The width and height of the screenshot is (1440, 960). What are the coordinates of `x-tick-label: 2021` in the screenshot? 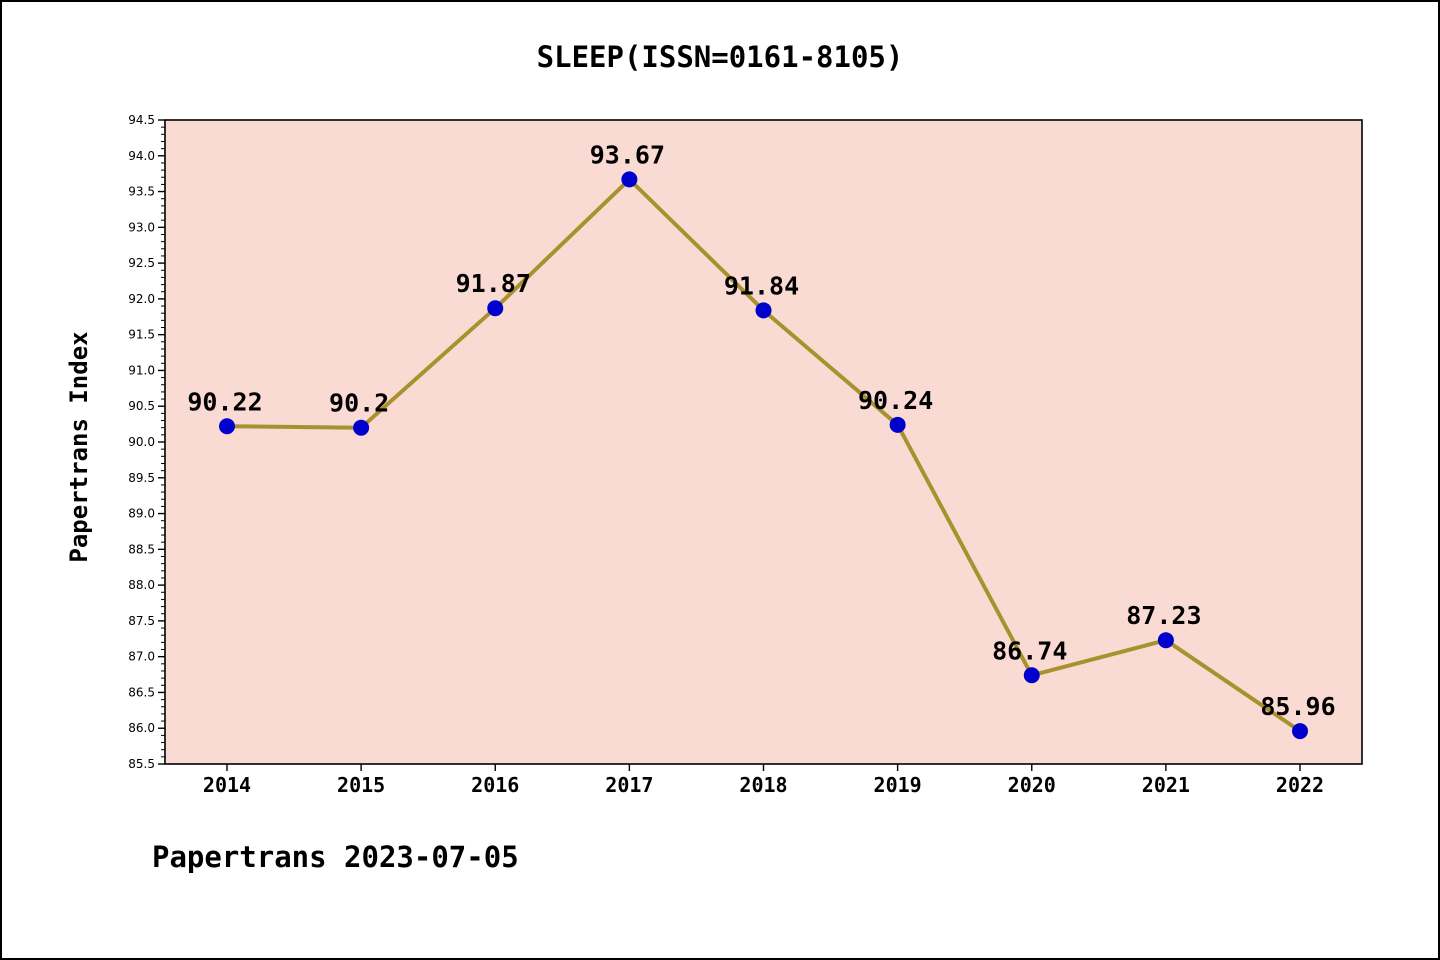 It's located at (1166, 785).